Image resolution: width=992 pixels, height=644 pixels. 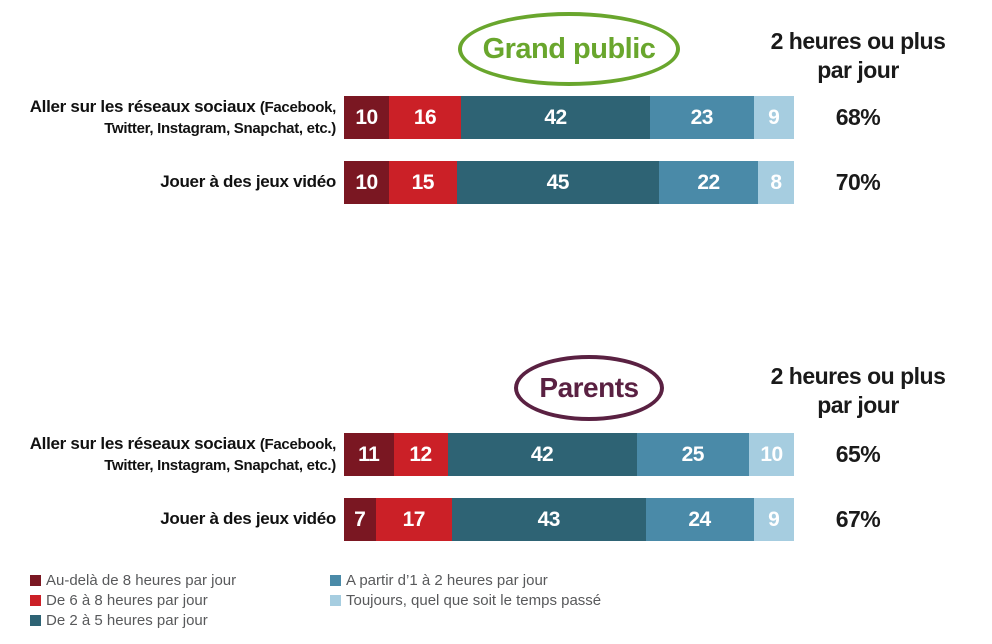 What do you see at coordinates (335, 580) in the screenshot?
I see `legend-swatch-1-2h` at bounding box center [335, 580].